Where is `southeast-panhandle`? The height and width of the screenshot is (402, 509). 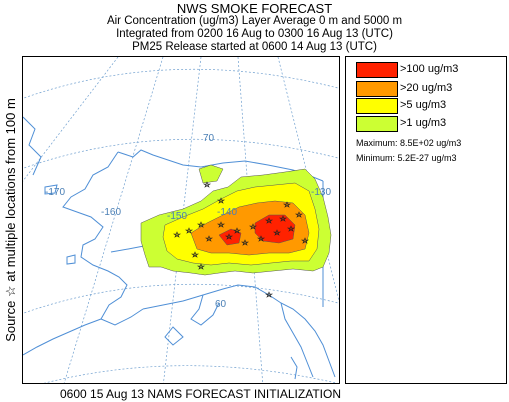
southeast-panhandle is located at coordinates (297, 340).